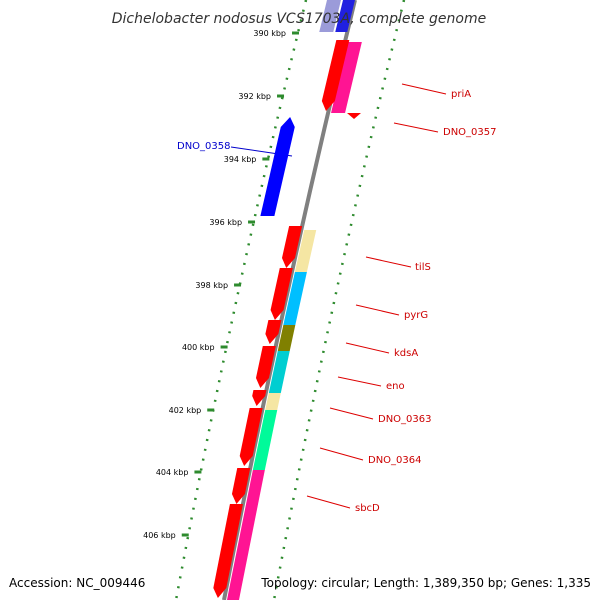 This screenshot has width=600, height=600. I want to click on gene-label-dno_0358: DNO_0358, so click(204, 146).